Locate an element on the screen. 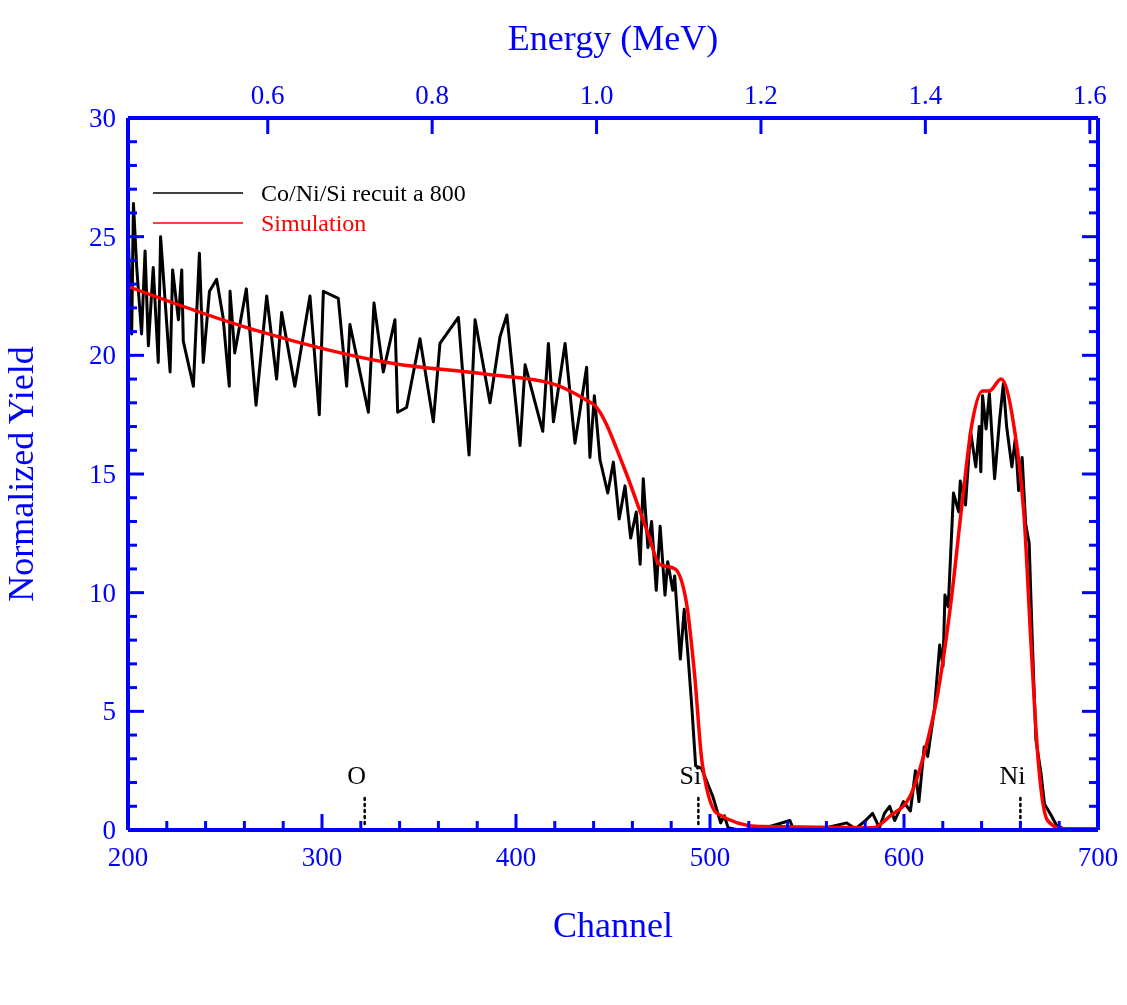 The height and width of the screenshot is (1005, 1127). x-axis-title: Channel is located at coordinates (613, 925).